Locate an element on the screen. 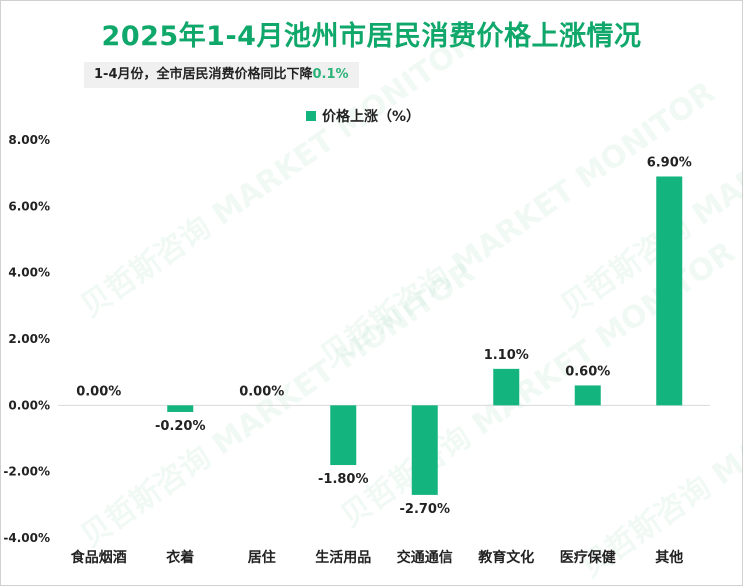 The height and width of the screenshot is (586, 743). x-tick-label: 衣着 is located at coordinates (180, 557).